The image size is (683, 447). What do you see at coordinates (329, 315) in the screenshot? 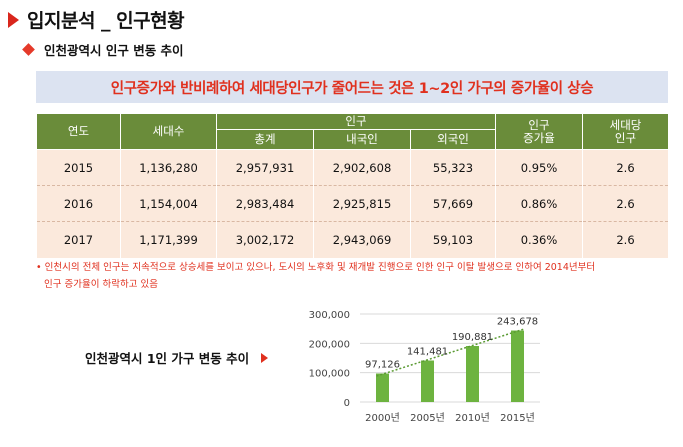
I see `y-tick-label: 300,000` at bounding box center [329, 315].